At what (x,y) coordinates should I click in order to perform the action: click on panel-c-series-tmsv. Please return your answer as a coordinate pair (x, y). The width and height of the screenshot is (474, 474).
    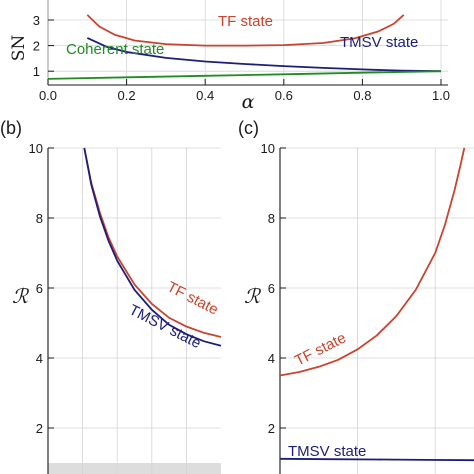
    Looking at the image, I should click on (376, 459).